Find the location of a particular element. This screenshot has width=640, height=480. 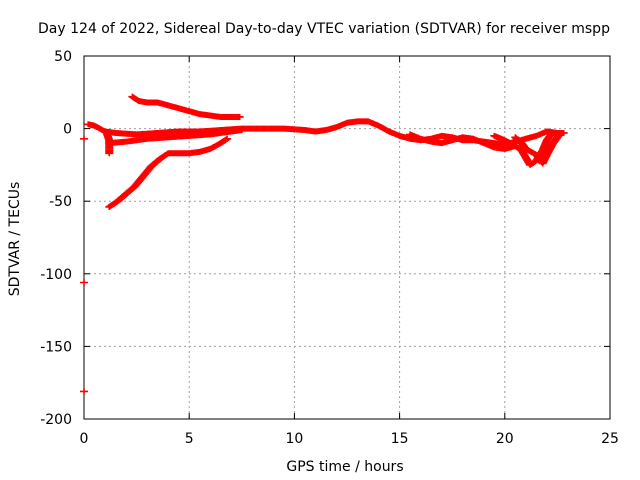

x-tick-label: 10 is located at coordinates (294, 439).